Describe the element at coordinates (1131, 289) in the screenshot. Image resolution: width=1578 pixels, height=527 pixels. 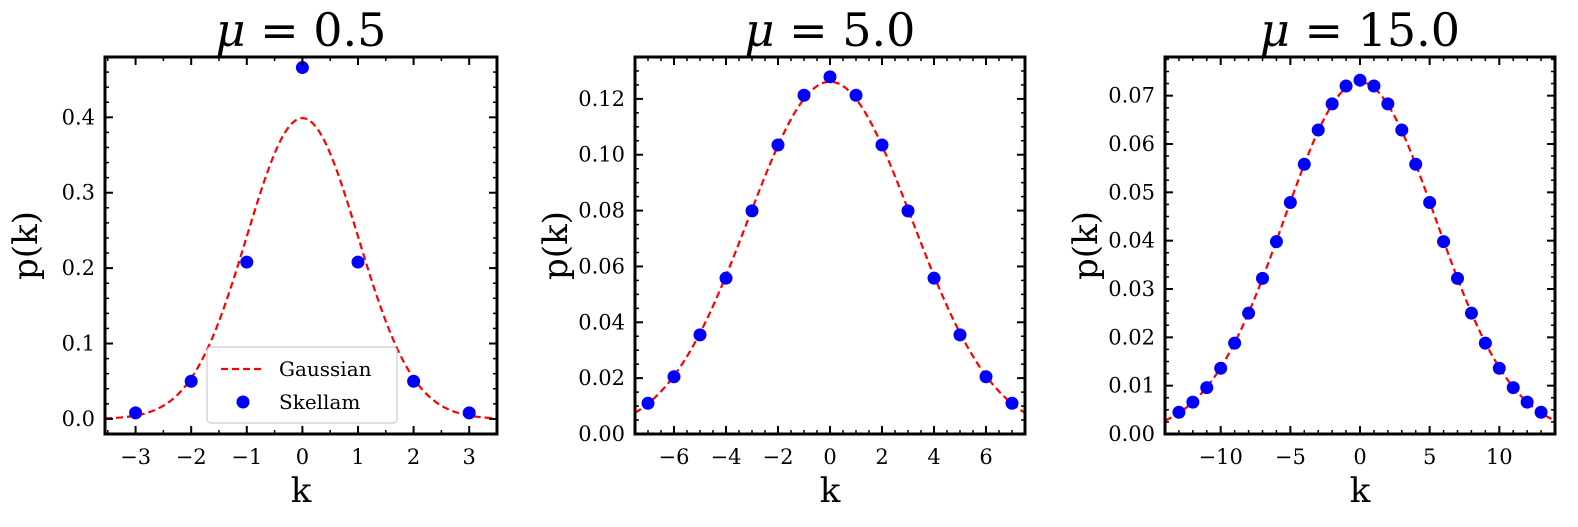
I see `y-tick-label: 0.03` at that location.